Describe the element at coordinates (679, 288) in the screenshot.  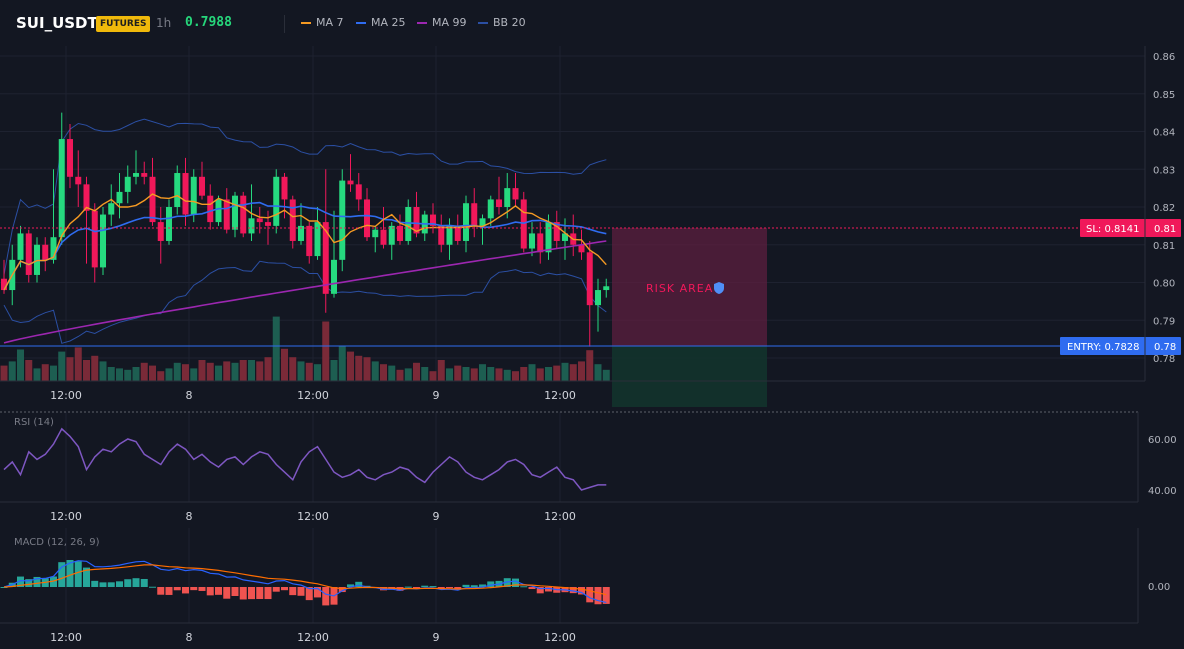
I see `risk-area-label: RISK AREA` at that location.